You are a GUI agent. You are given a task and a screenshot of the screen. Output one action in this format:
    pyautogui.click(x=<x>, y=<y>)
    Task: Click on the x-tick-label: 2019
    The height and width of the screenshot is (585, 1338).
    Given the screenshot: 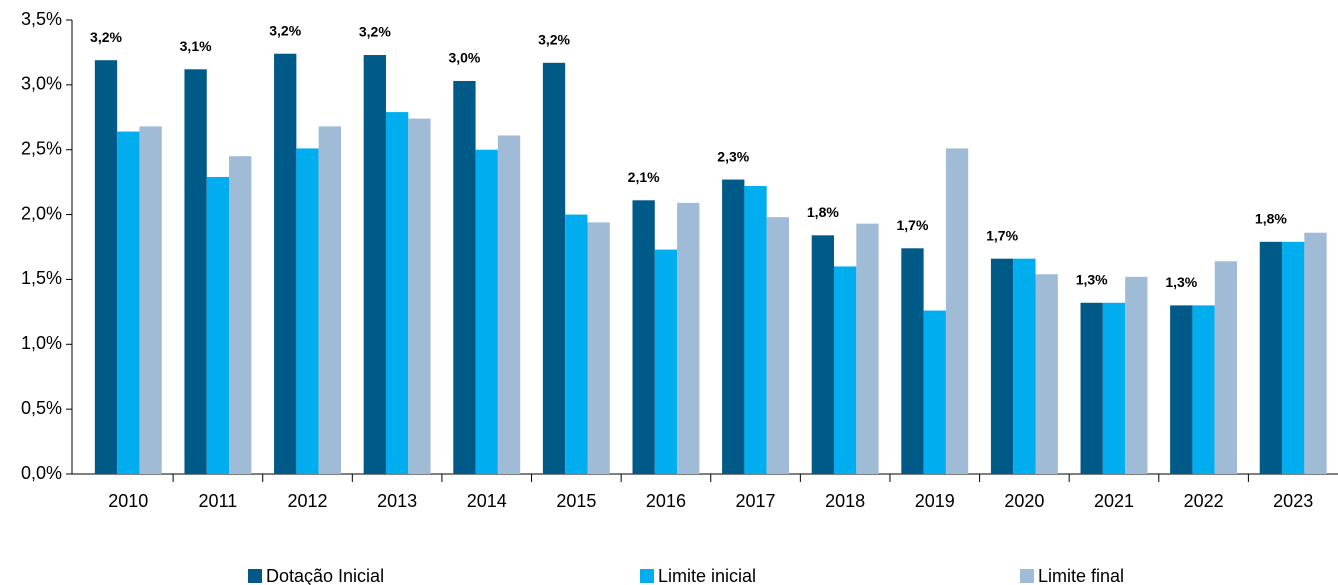 What is the action you would take?
    pyautogui.click(x=935, y=501)
    